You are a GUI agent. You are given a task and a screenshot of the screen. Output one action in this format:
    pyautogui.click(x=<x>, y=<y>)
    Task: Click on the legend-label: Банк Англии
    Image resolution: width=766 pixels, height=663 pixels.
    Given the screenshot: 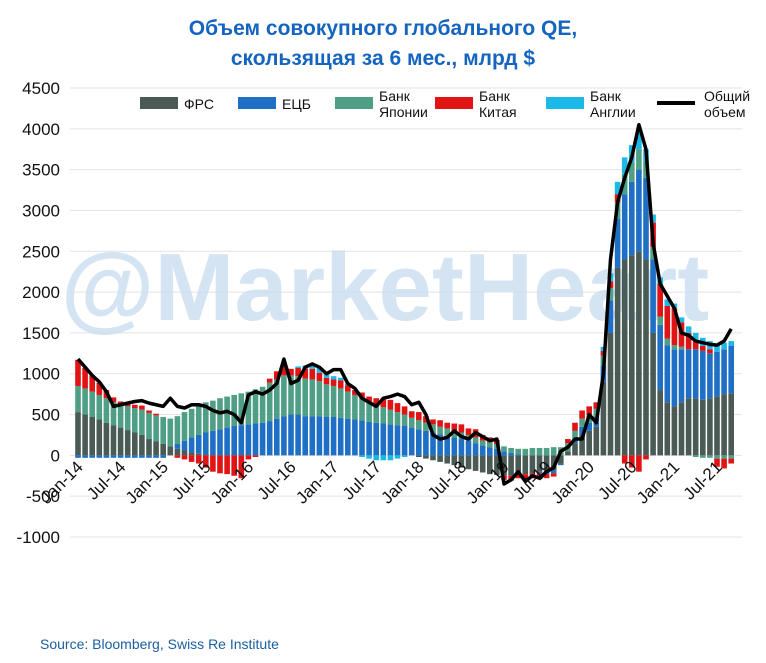 What is the action you would take?
    pyautogui.click(x=613, y=104)
    